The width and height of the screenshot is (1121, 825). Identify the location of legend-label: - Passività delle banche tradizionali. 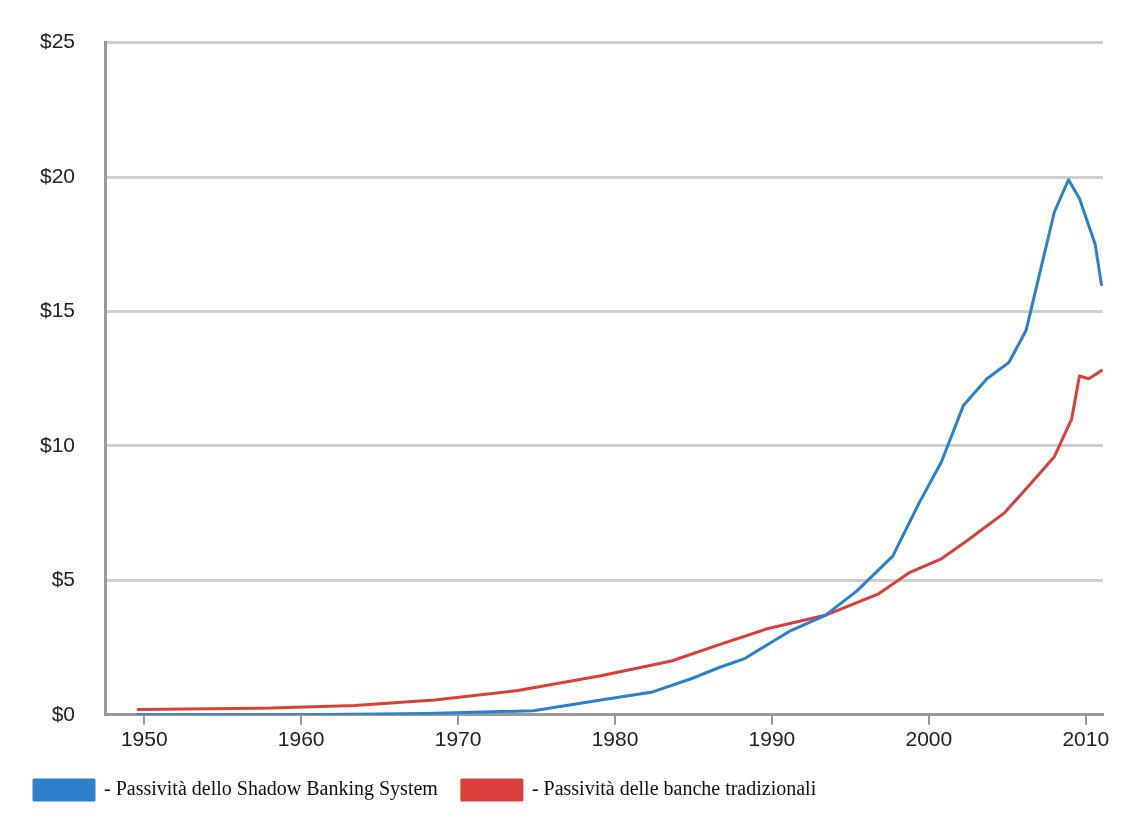
(674, 788).